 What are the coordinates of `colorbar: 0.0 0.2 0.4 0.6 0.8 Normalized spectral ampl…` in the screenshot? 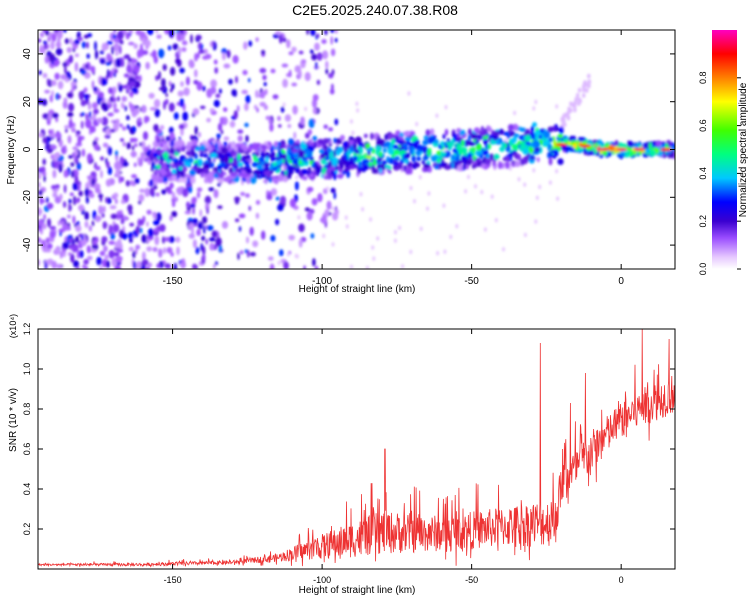 It's located at (723, 152).